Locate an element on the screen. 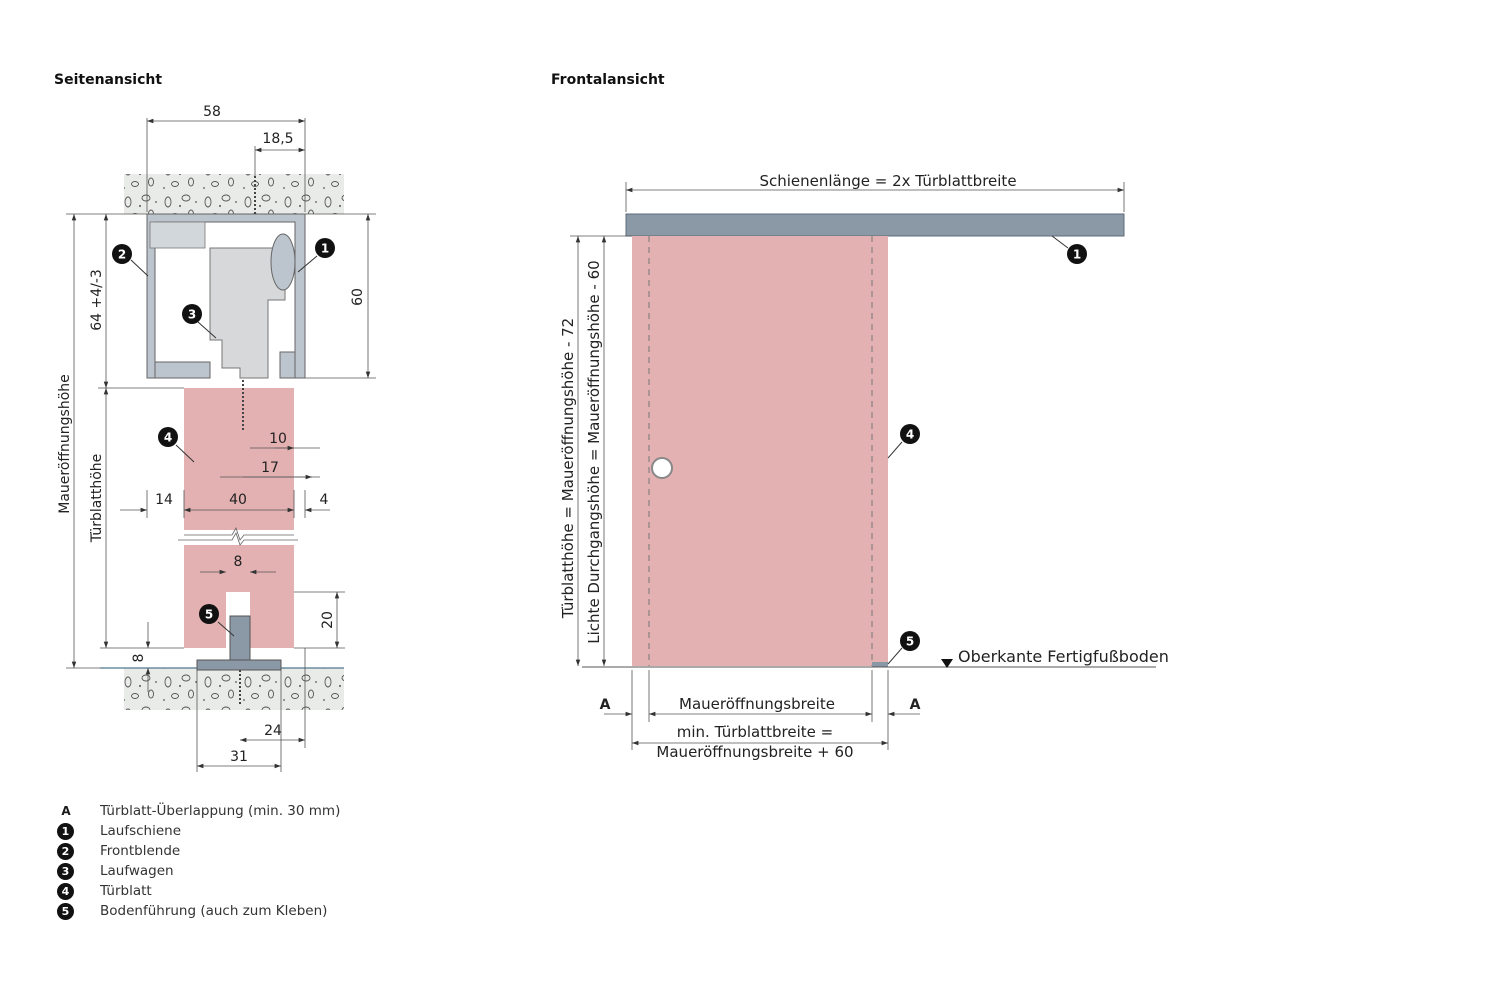 The image size is (1500, 1000). door-height-label: Türblatthöhe = Maueröffnungshöhe - 72 is located at coordinates (568, 468).